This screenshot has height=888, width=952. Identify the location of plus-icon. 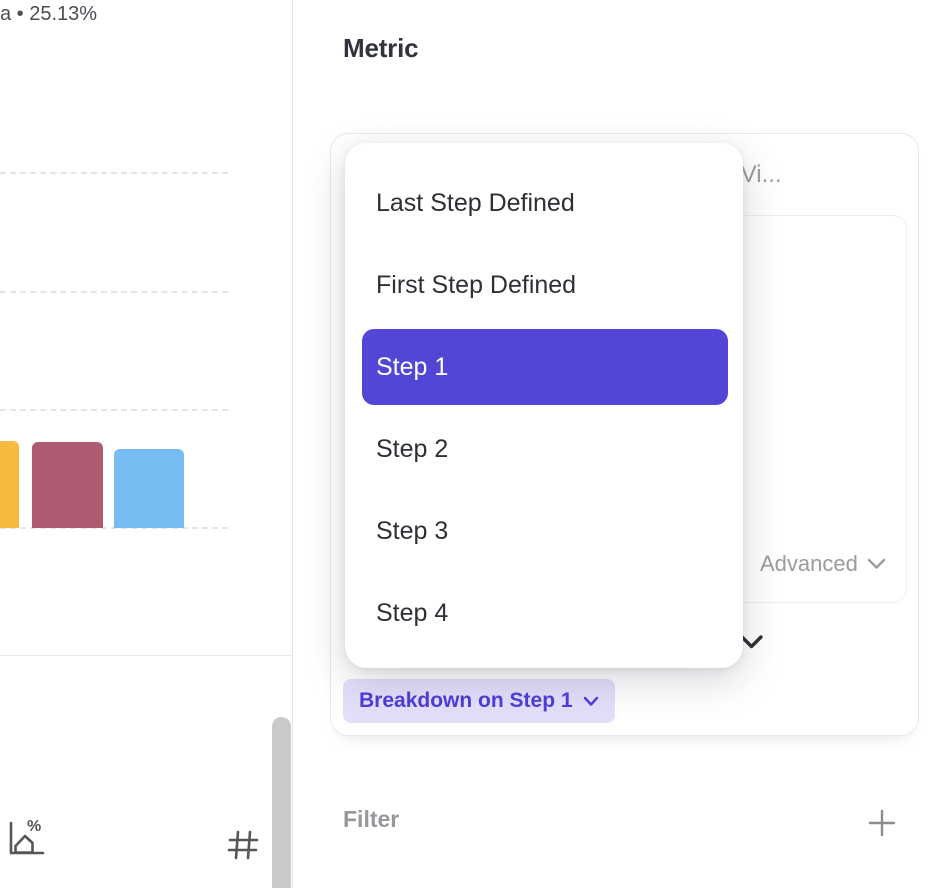
(882, 823).